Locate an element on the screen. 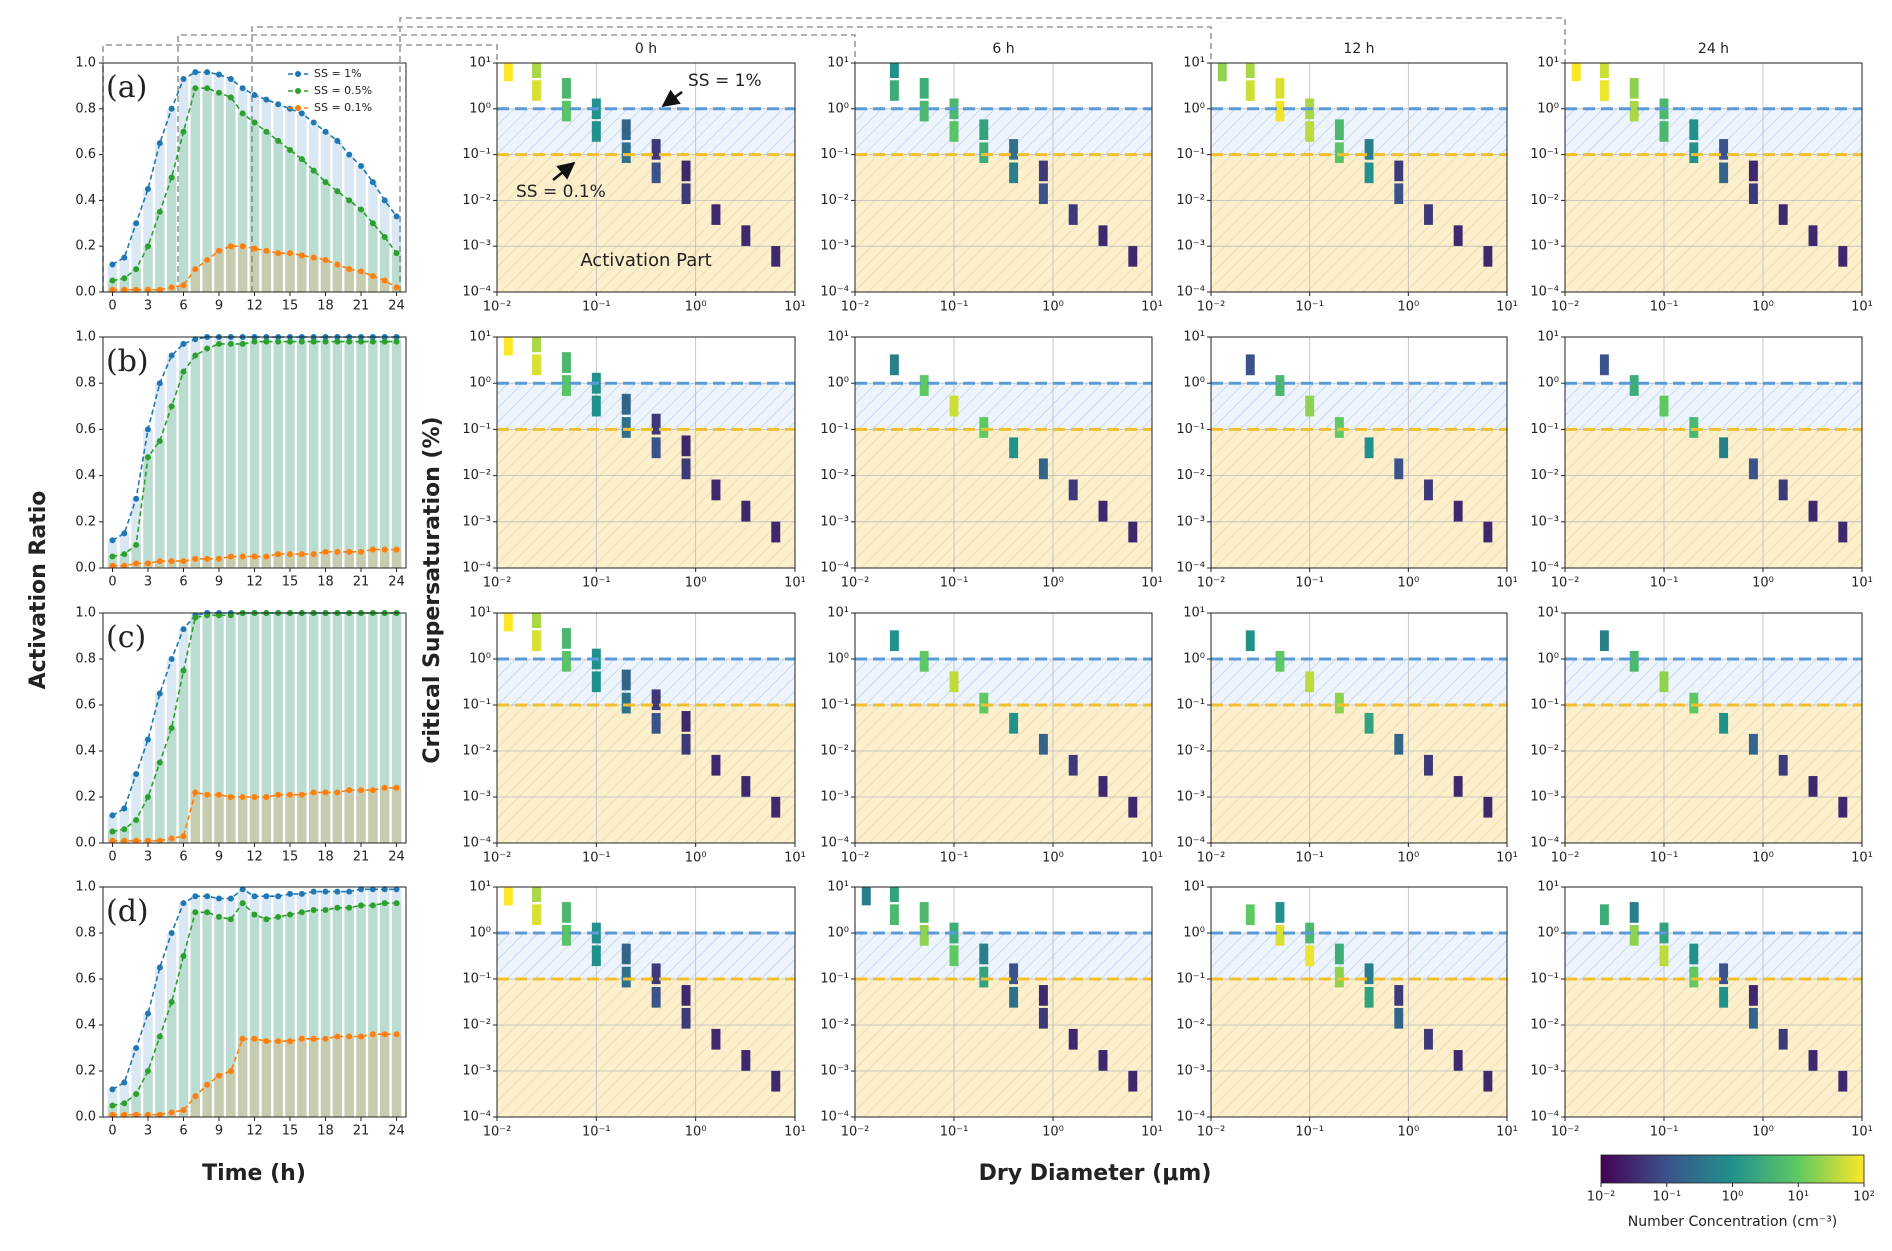 The height and width of the screenshot is (1251, 1892). colorbar-tick-label: 10⁰ is located at coordinates (1733, 1197).